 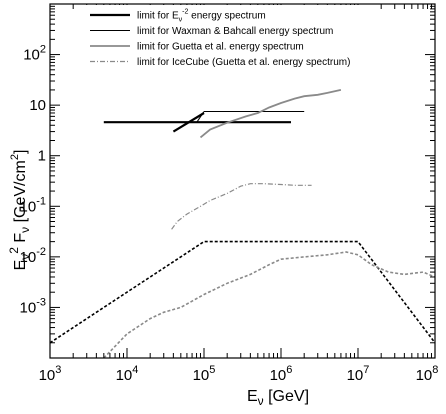 I want to click on legend-box, so click(x=227, y=37).